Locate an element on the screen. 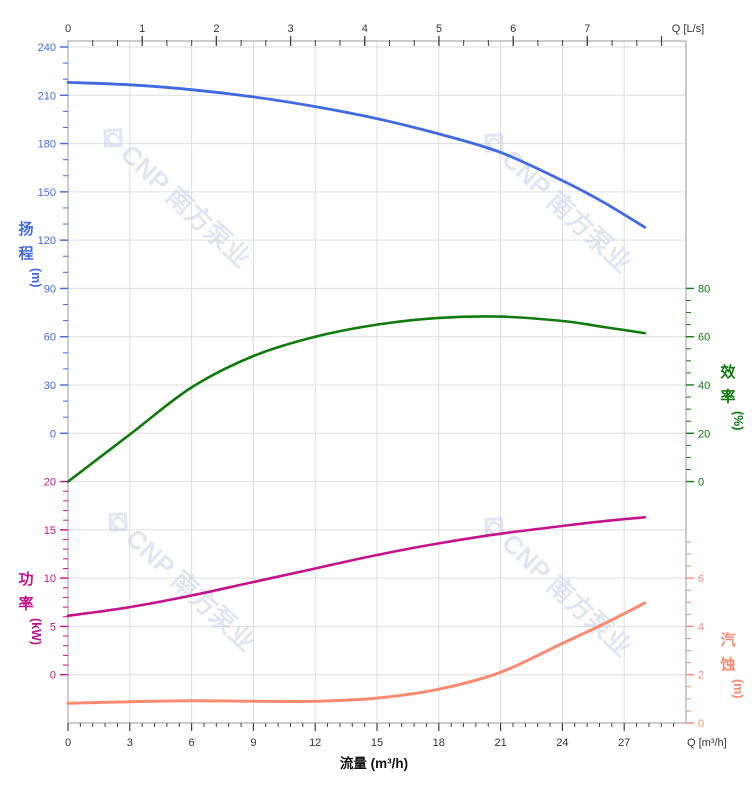  npsh-tick-label: 0 is located at coordinates (701, 724).